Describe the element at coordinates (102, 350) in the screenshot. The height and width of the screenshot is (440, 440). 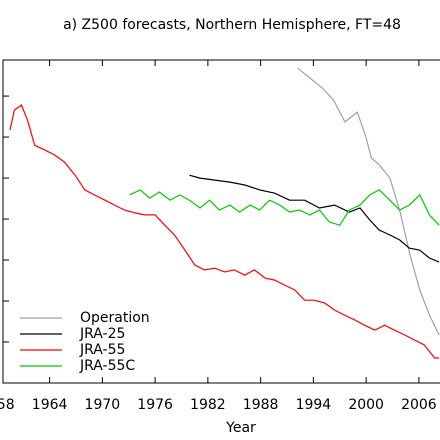
I see `legend-label: JRA-55` at that location.